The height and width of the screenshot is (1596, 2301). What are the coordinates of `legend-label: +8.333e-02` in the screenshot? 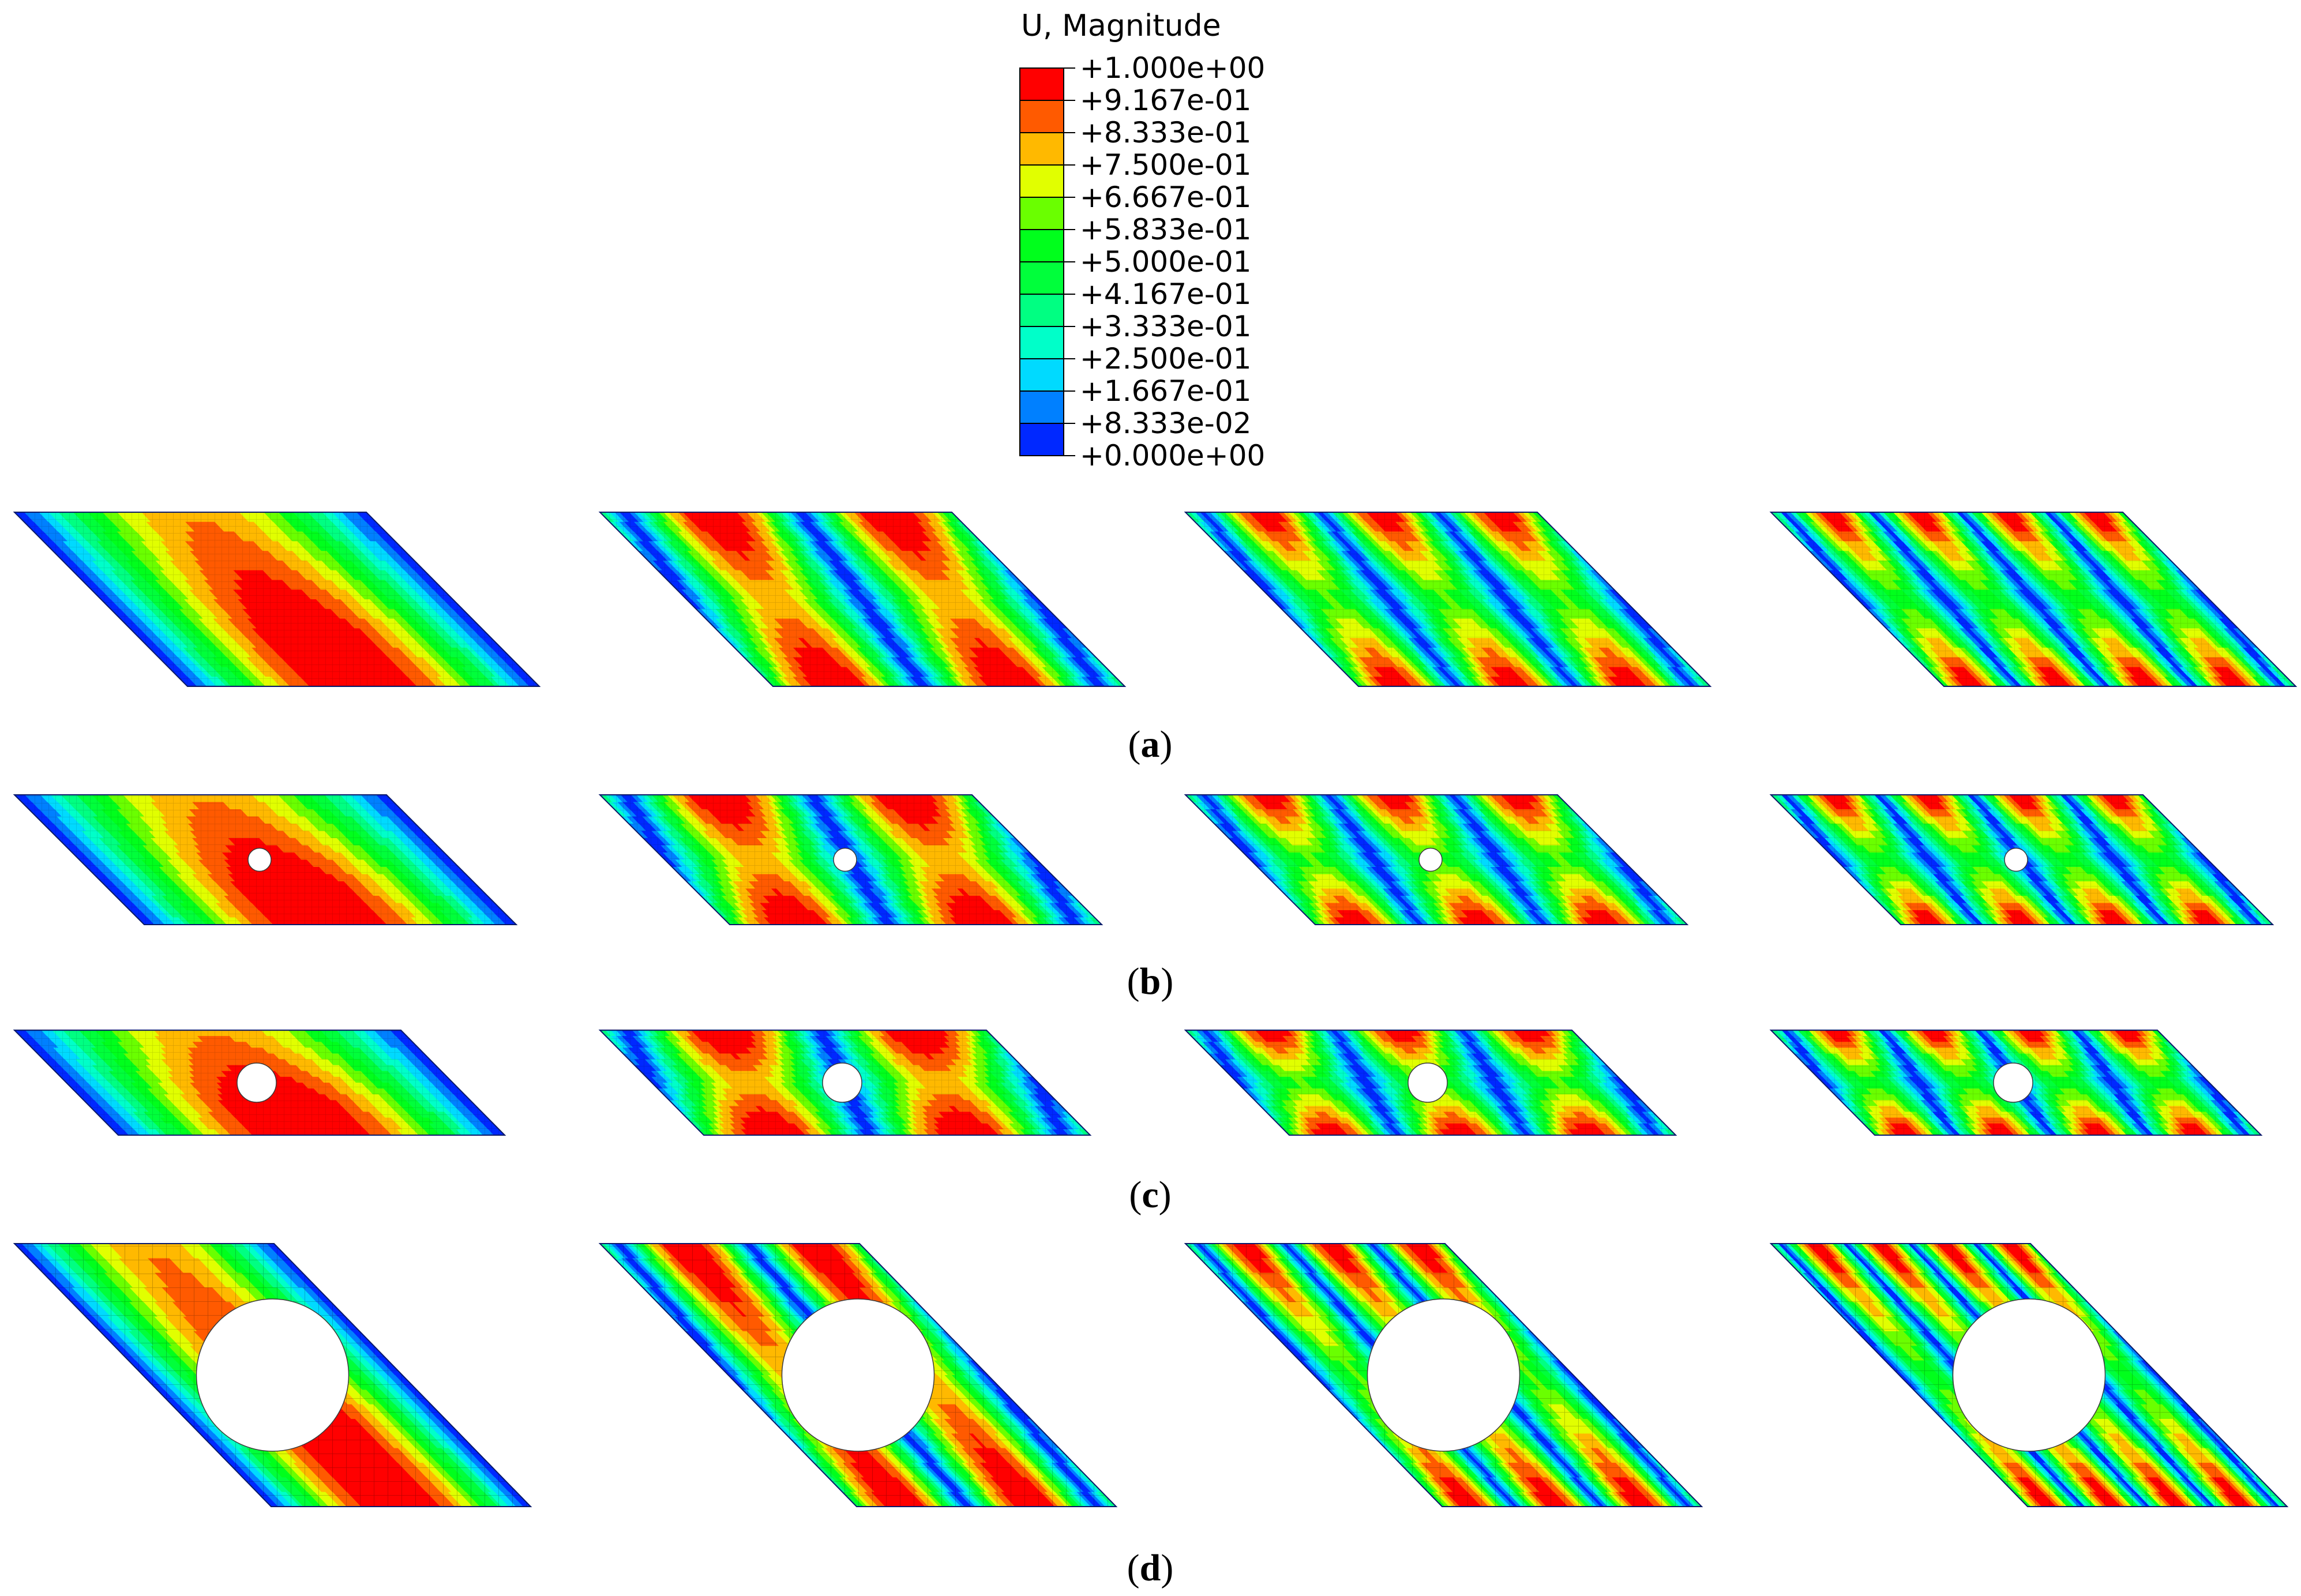 It's located at (1165, 423).